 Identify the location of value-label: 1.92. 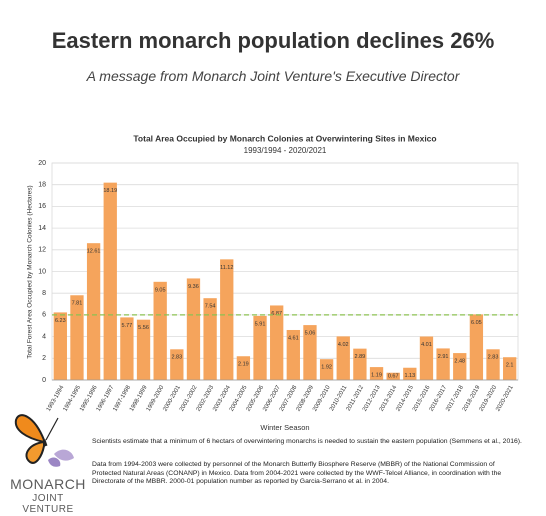
(326, 368).